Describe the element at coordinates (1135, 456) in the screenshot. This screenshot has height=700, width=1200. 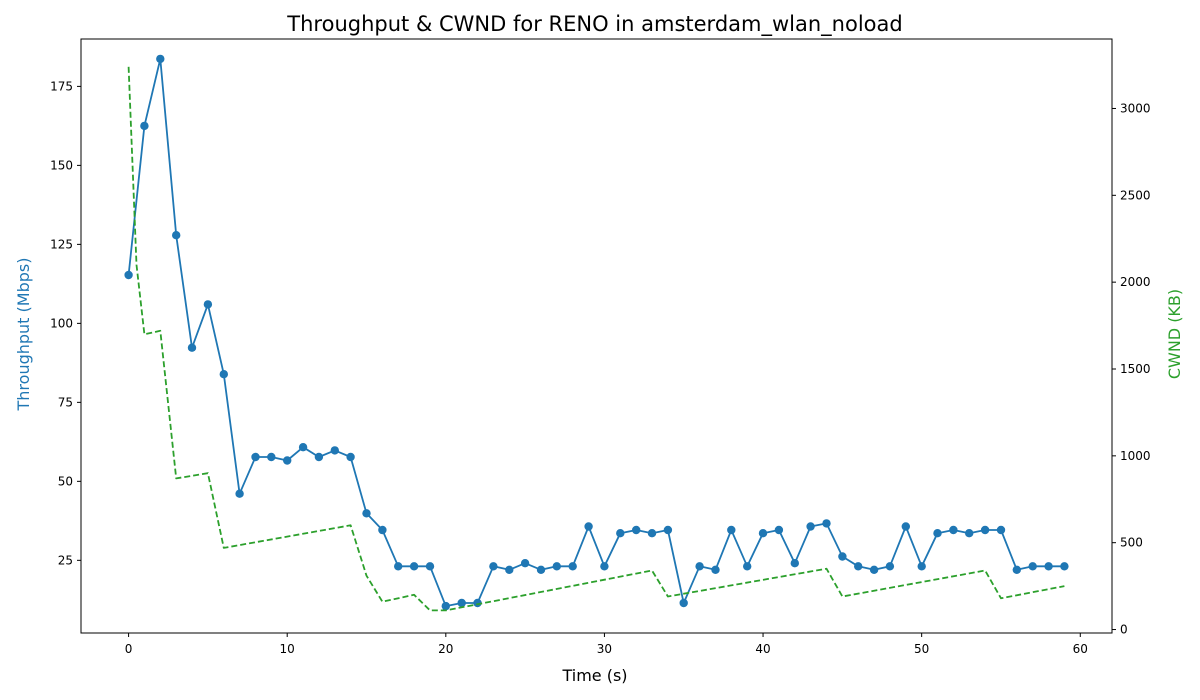
I see `y-right-tick-label: 1000` at that location.